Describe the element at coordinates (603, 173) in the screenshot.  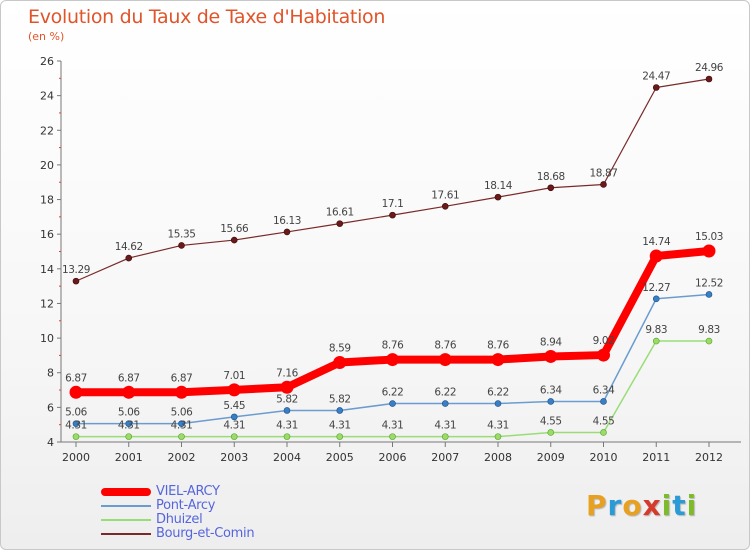
I see `data-label: 18.87` at that location.